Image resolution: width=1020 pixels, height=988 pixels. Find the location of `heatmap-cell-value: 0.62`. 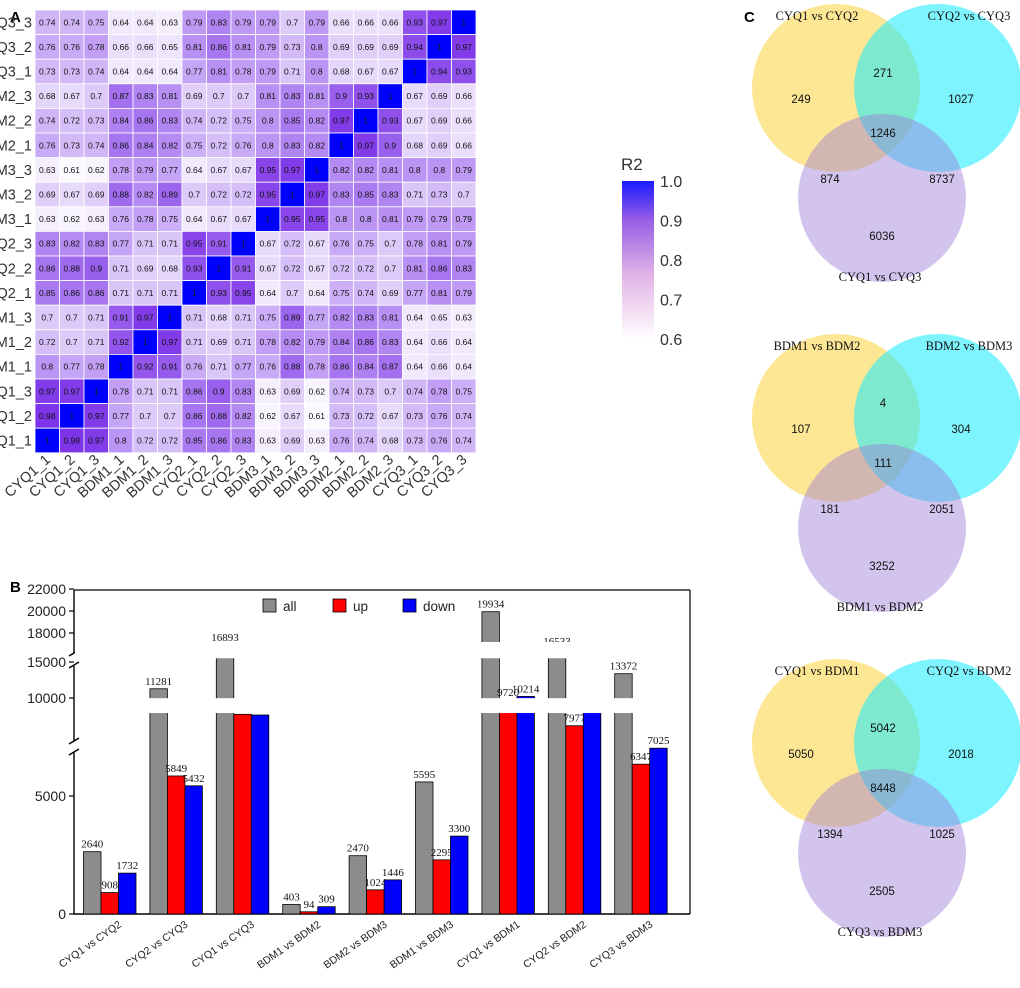

heatmap-cell-value: 0.62 is located at coordinates (71, 219).